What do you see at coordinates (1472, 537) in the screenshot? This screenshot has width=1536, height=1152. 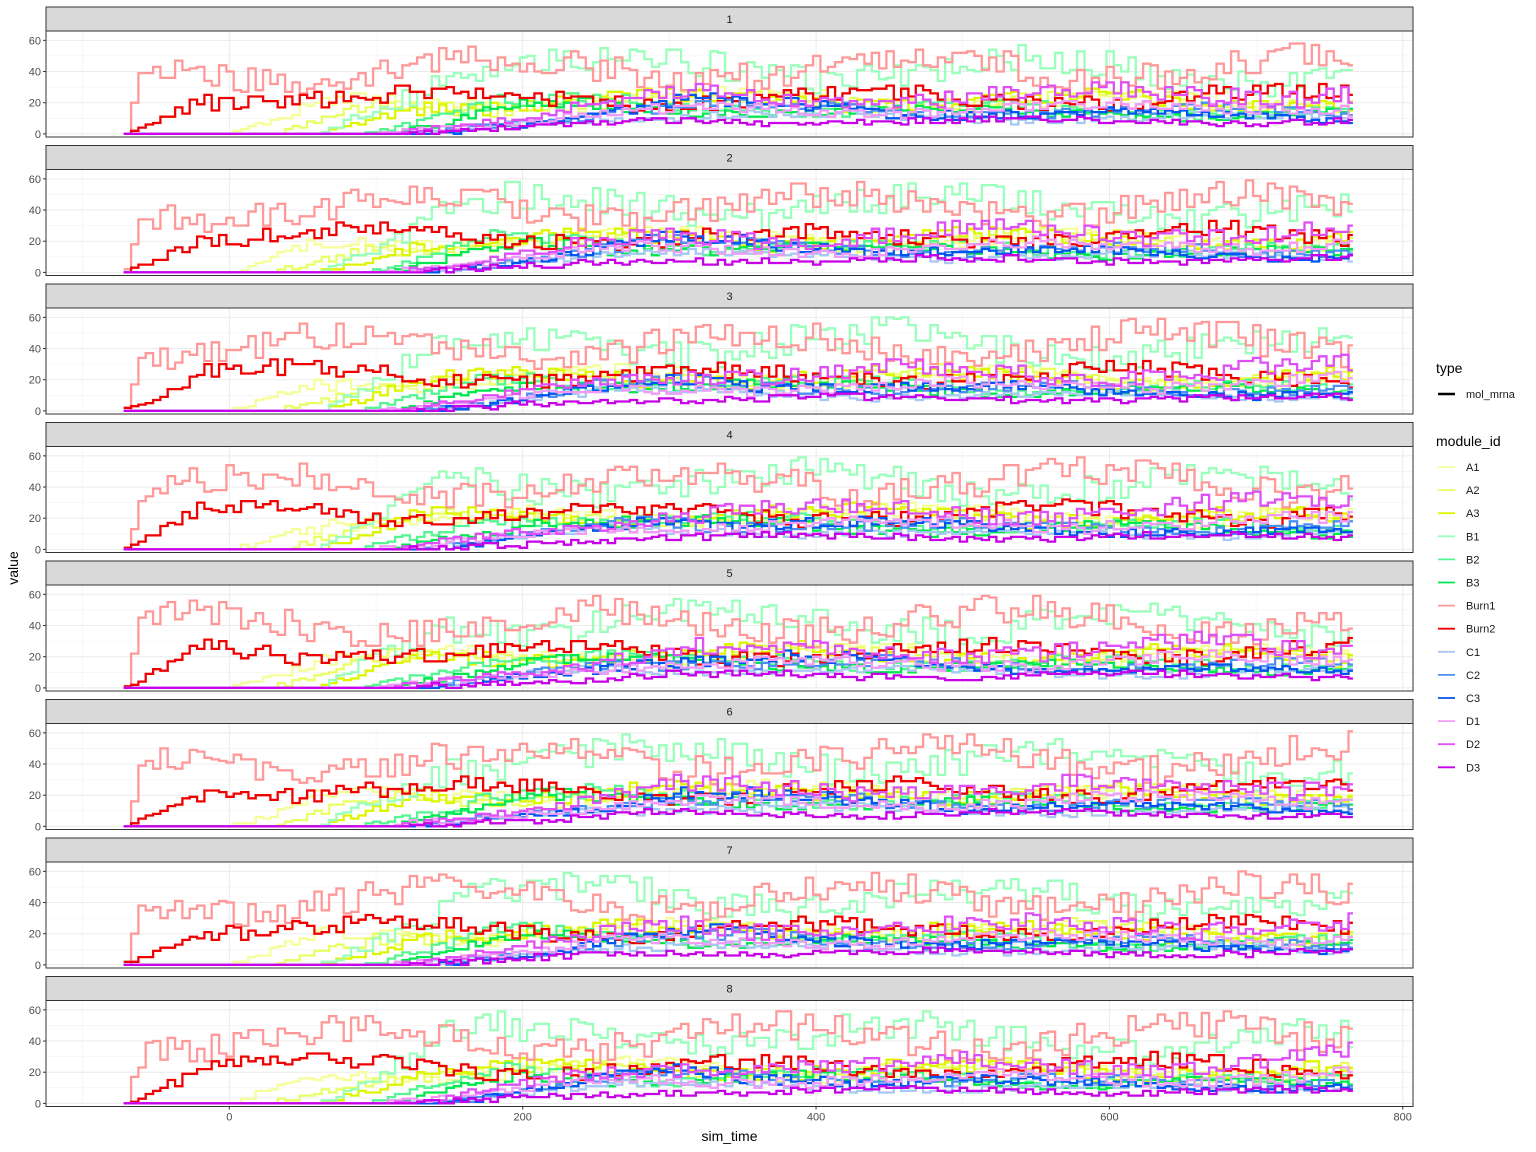 I see `legend-label-B1: B1` at bounding box center [1472, 537].